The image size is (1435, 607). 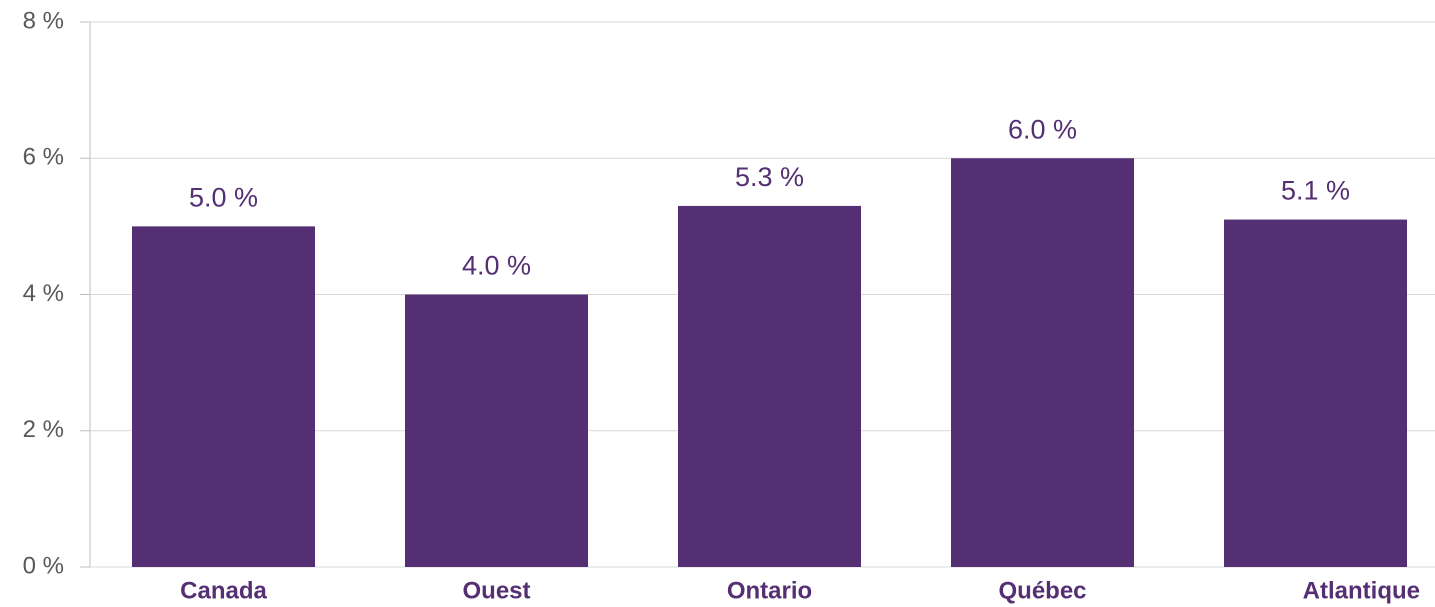 I want to click on x-tick-label: Canada, so click(x=223, y=590).